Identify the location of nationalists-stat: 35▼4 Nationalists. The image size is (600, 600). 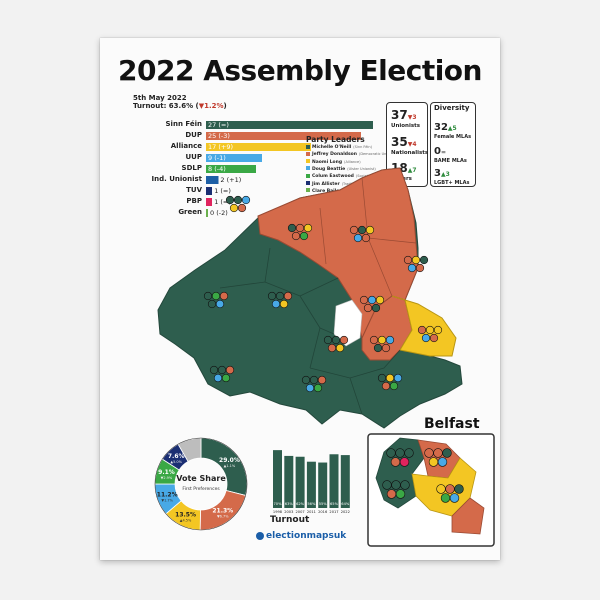
(410, 145).